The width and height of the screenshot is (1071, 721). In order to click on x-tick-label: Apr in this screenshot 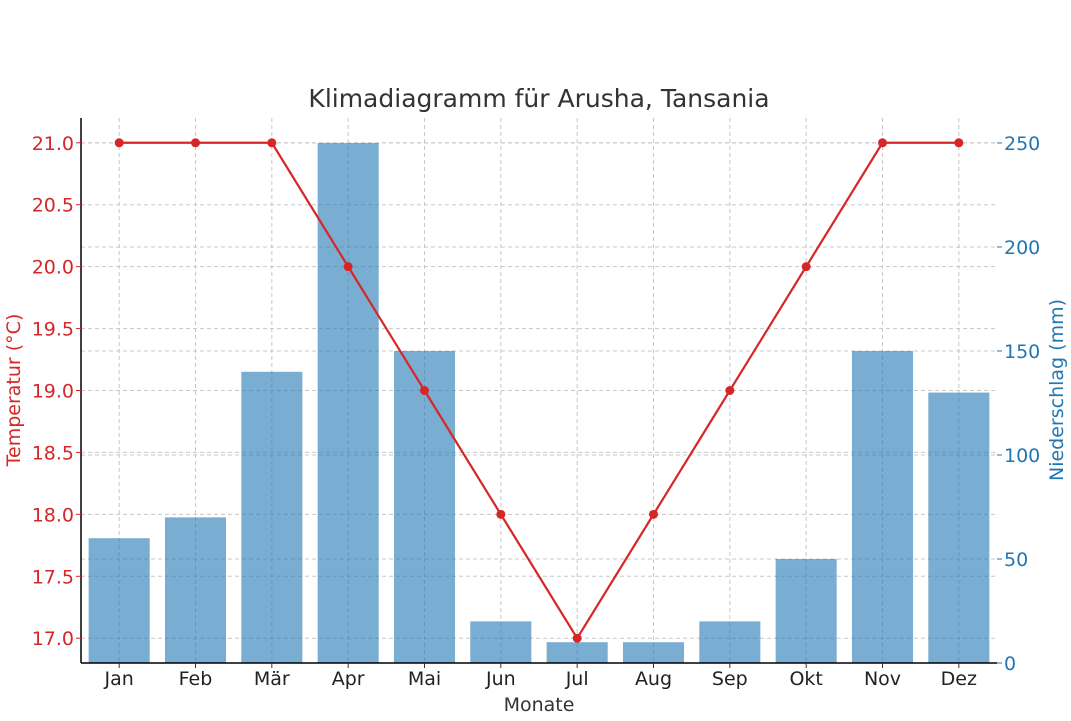, I will do `click(348, 679)`.